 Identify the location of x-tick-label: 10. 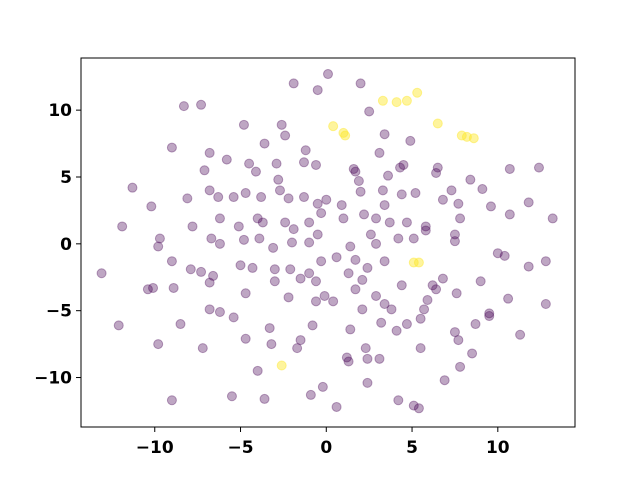
(498, 448).